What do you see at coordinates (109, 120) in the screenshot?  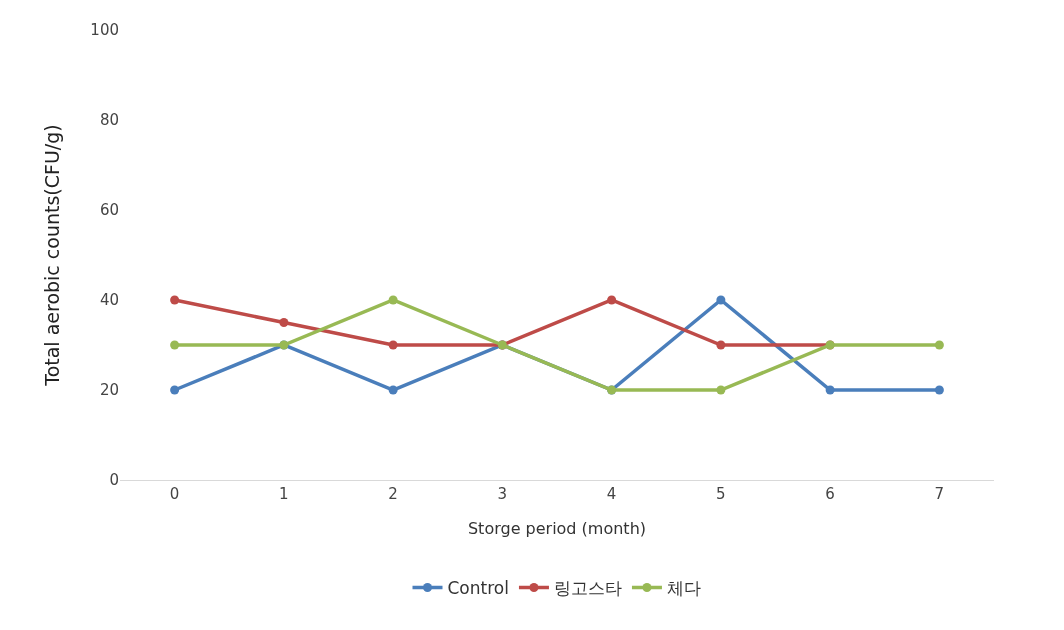 I see `y-tick-label: 80` at bounding box center [109, 120].